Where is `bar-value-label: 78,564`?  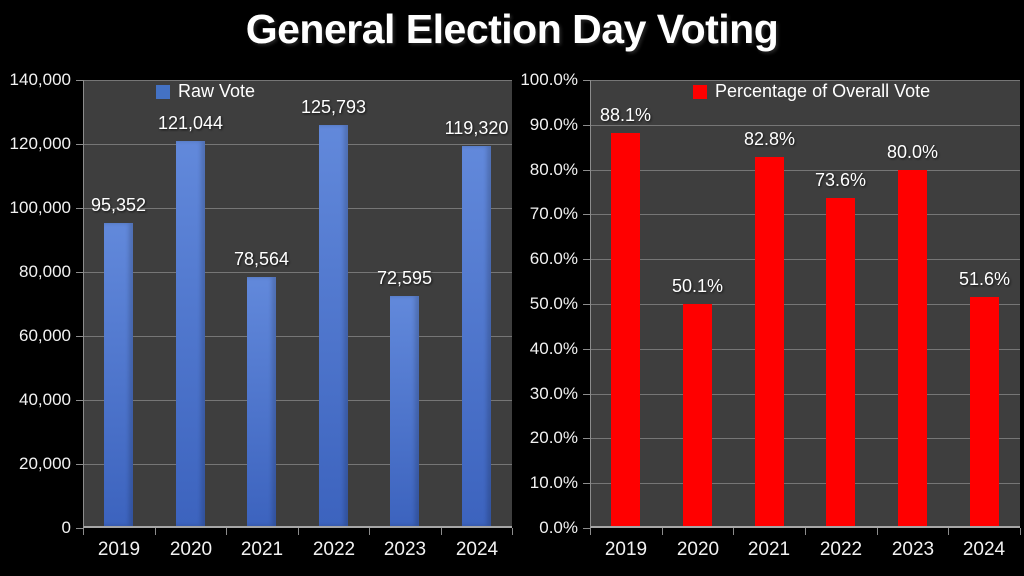 bar-value-label: 78,564 is located at coordinates (261, 259).